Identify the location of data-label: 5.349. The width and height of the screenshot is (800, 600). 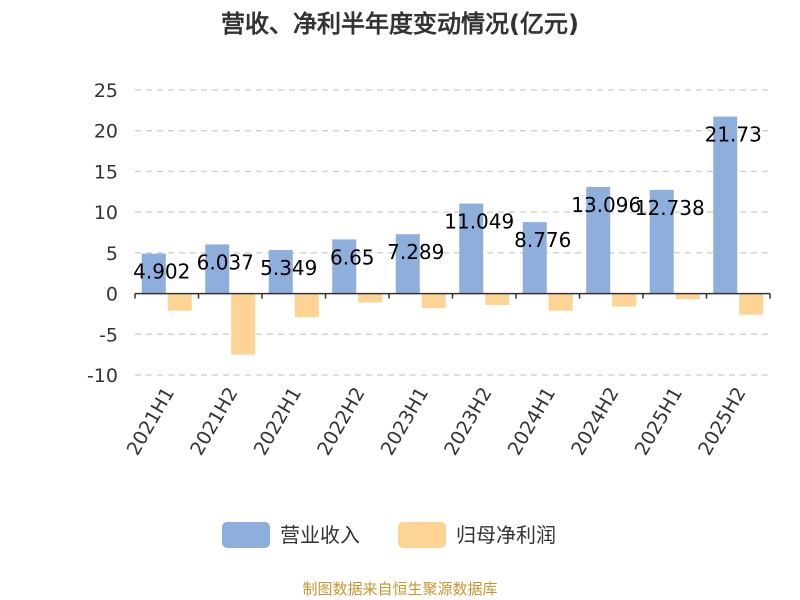
(288, 268).